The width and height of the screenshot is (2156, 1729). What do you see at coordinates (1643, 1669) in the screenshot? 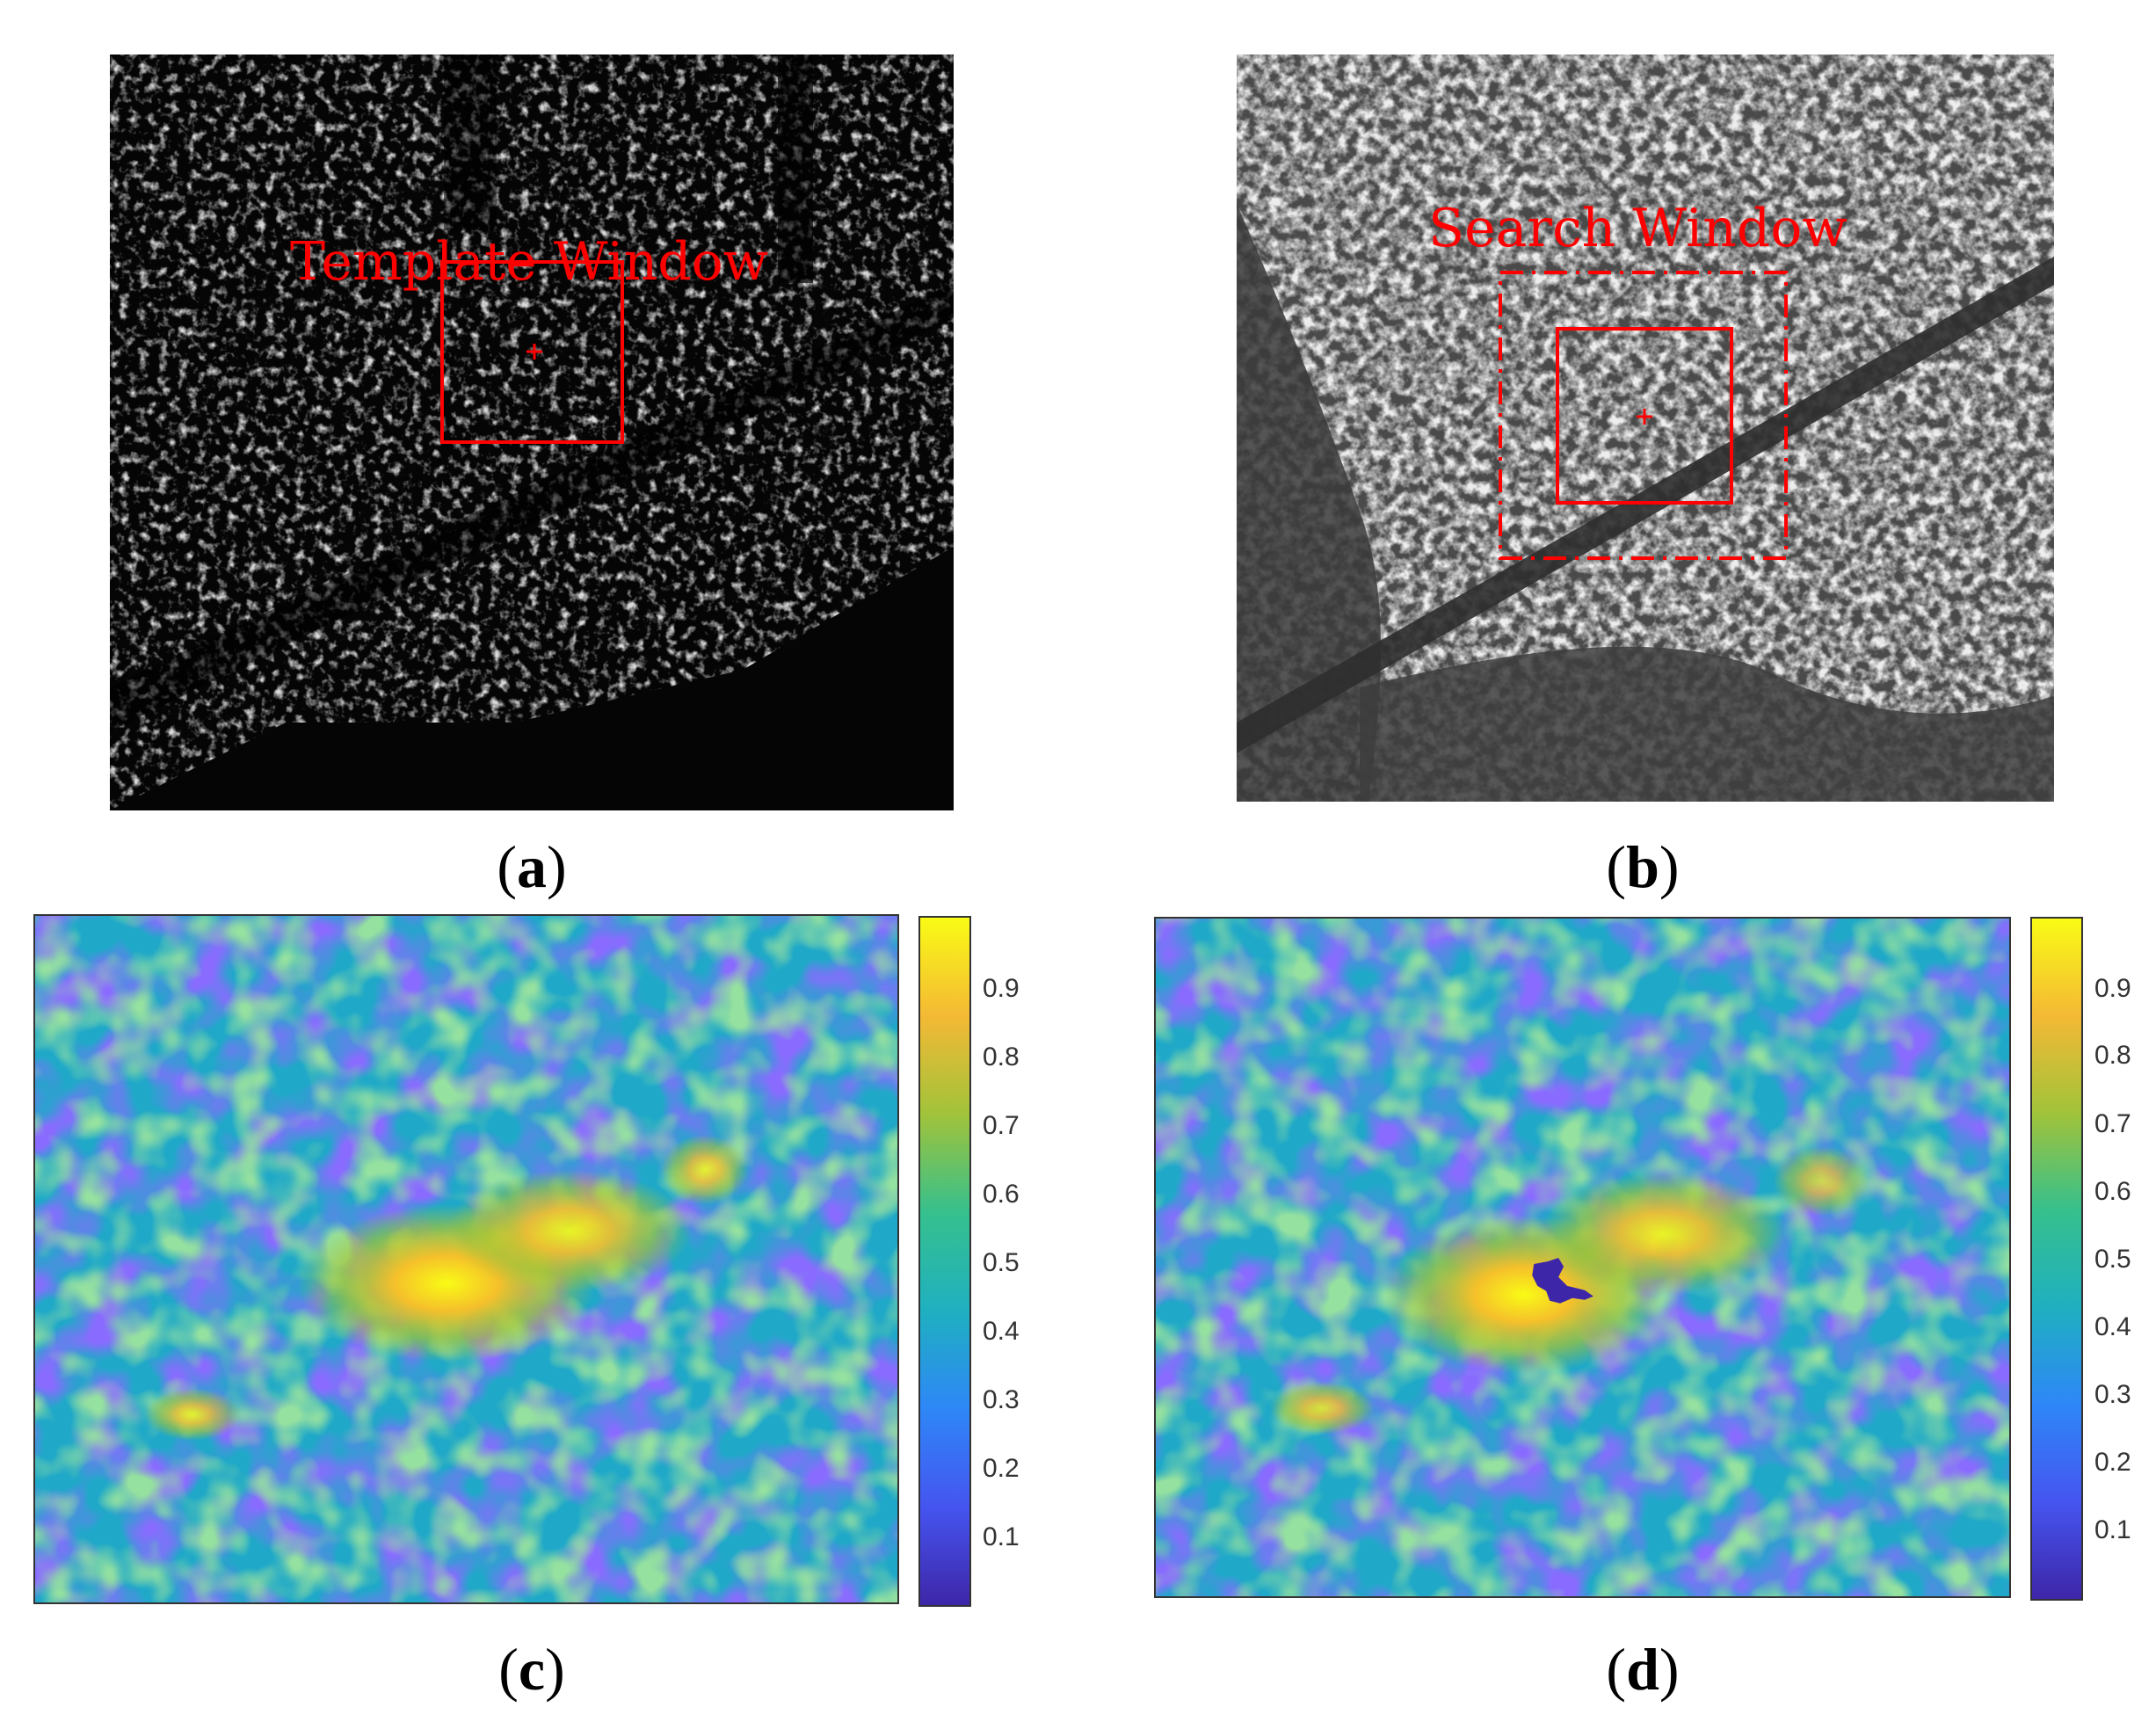
I see `caption-d: (d)` at bounding box center [1643, 1669].